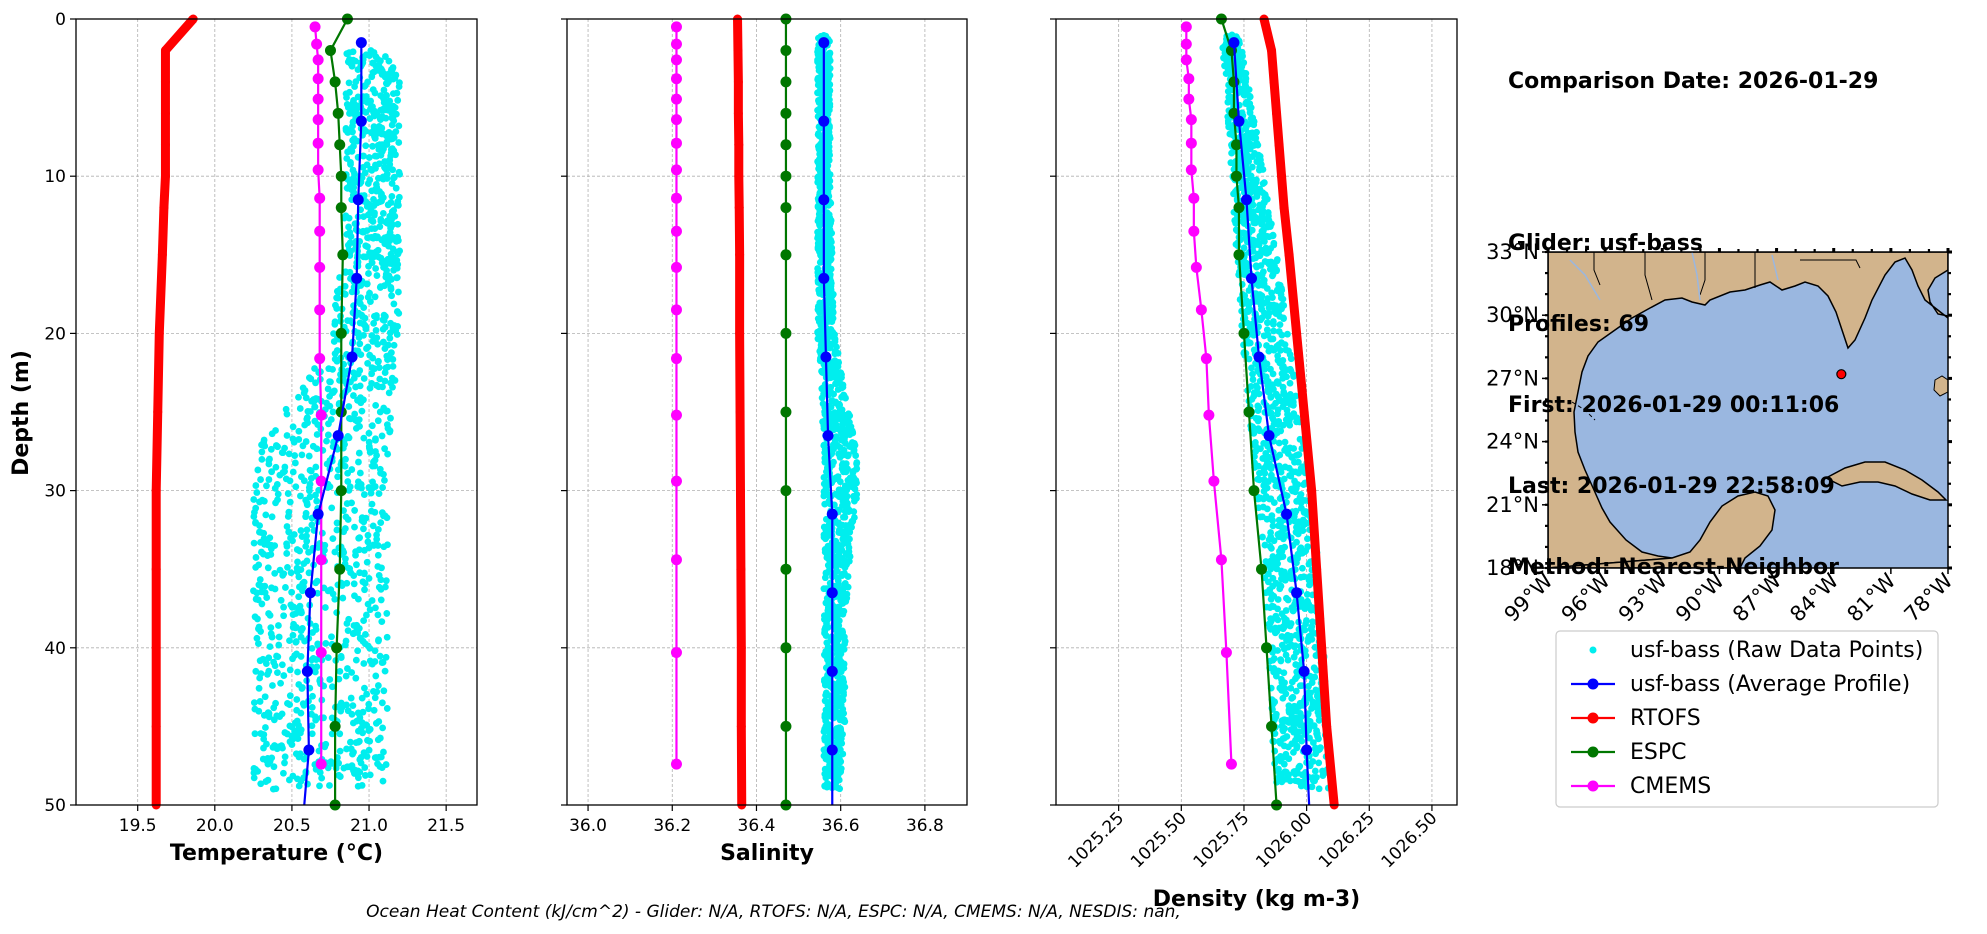 The image size is (1987, 934). What do you see at coordinates (767, 853) in the screenshot?
I see `x-axis-label: Salinity` at bounding box center [767, 853].